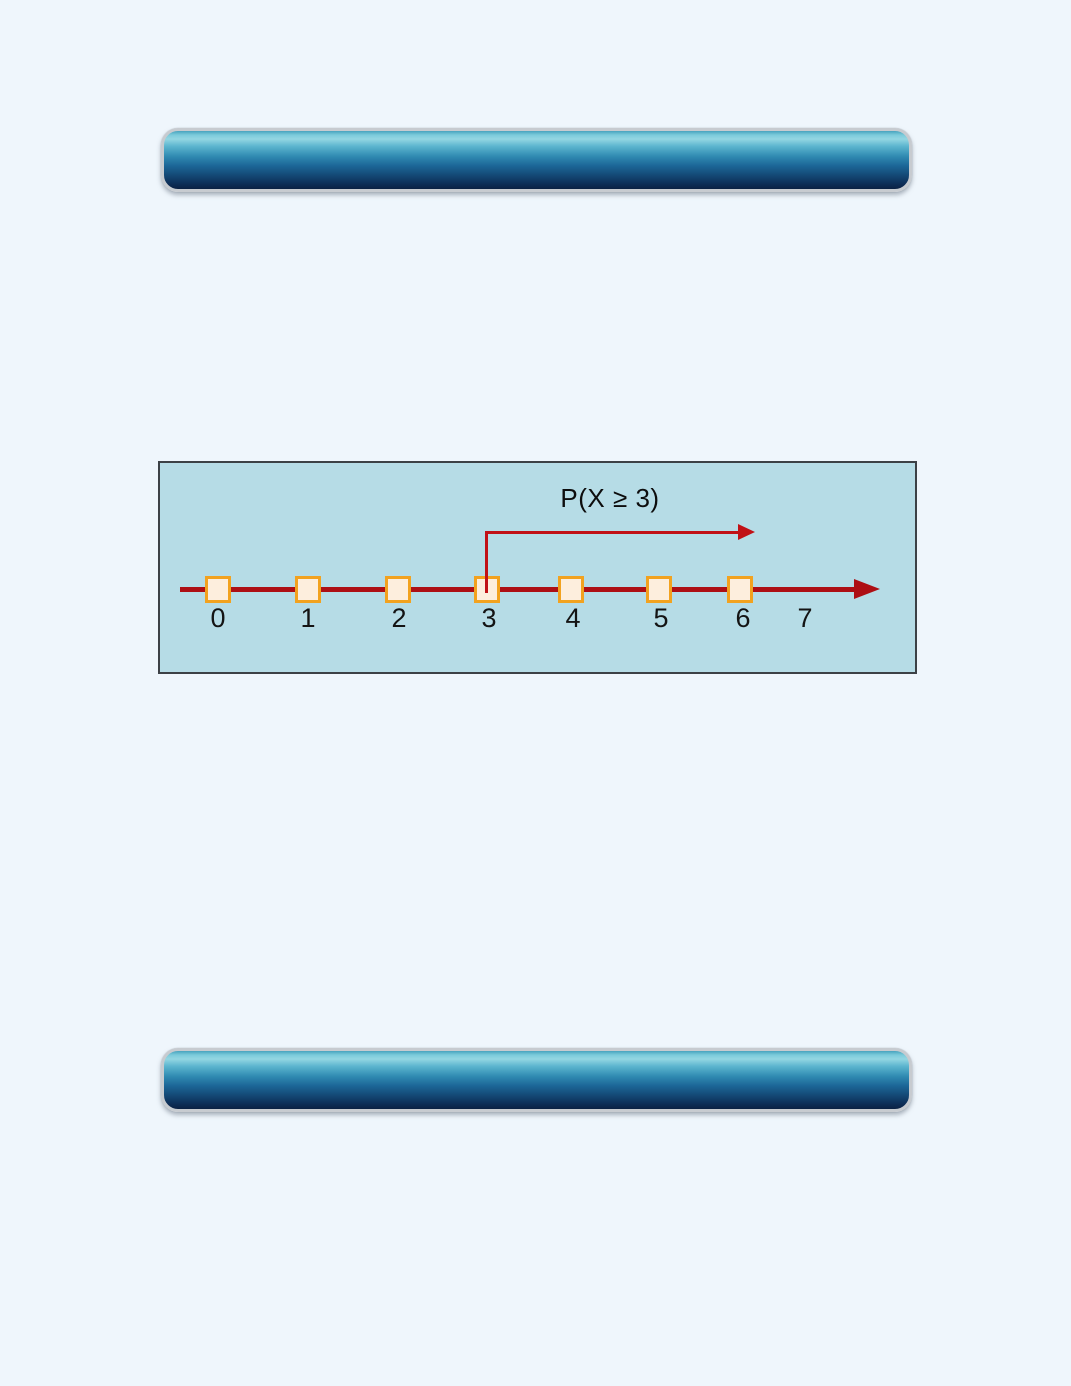 The width and height of the screenshot is (1071, 1386). What do you see at coordinates (218, 618) in the screenshot?
I see `tick-label-0: 0` at bounding box center [218, 618].